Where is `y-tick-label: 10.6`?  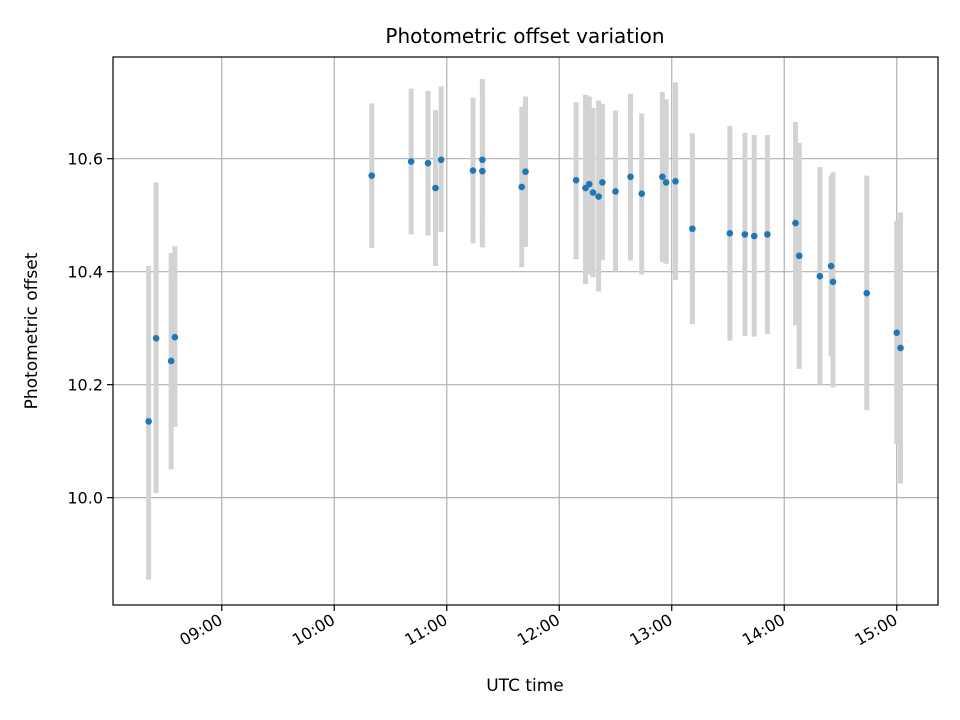 y-tick-label: 10.6 is located at coordinates (85, 159).